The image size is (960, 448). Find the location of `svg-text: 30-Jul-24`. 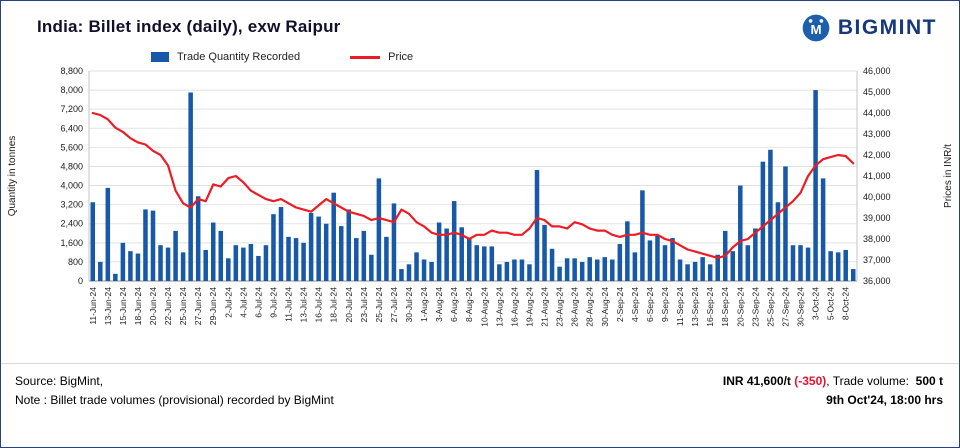

svg-text: 30-Jul-24 is located at coordinates (409, 305).